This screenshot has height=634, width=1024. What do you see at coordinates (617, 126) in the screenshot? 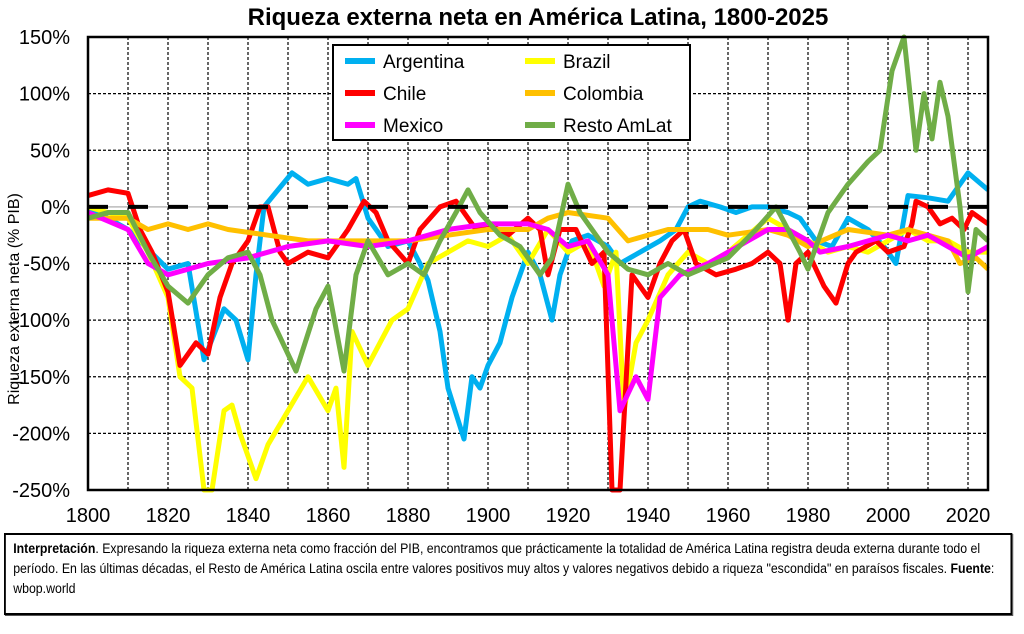
I see `legend-label: Resto AmLat` at bounding box center [617, 126].